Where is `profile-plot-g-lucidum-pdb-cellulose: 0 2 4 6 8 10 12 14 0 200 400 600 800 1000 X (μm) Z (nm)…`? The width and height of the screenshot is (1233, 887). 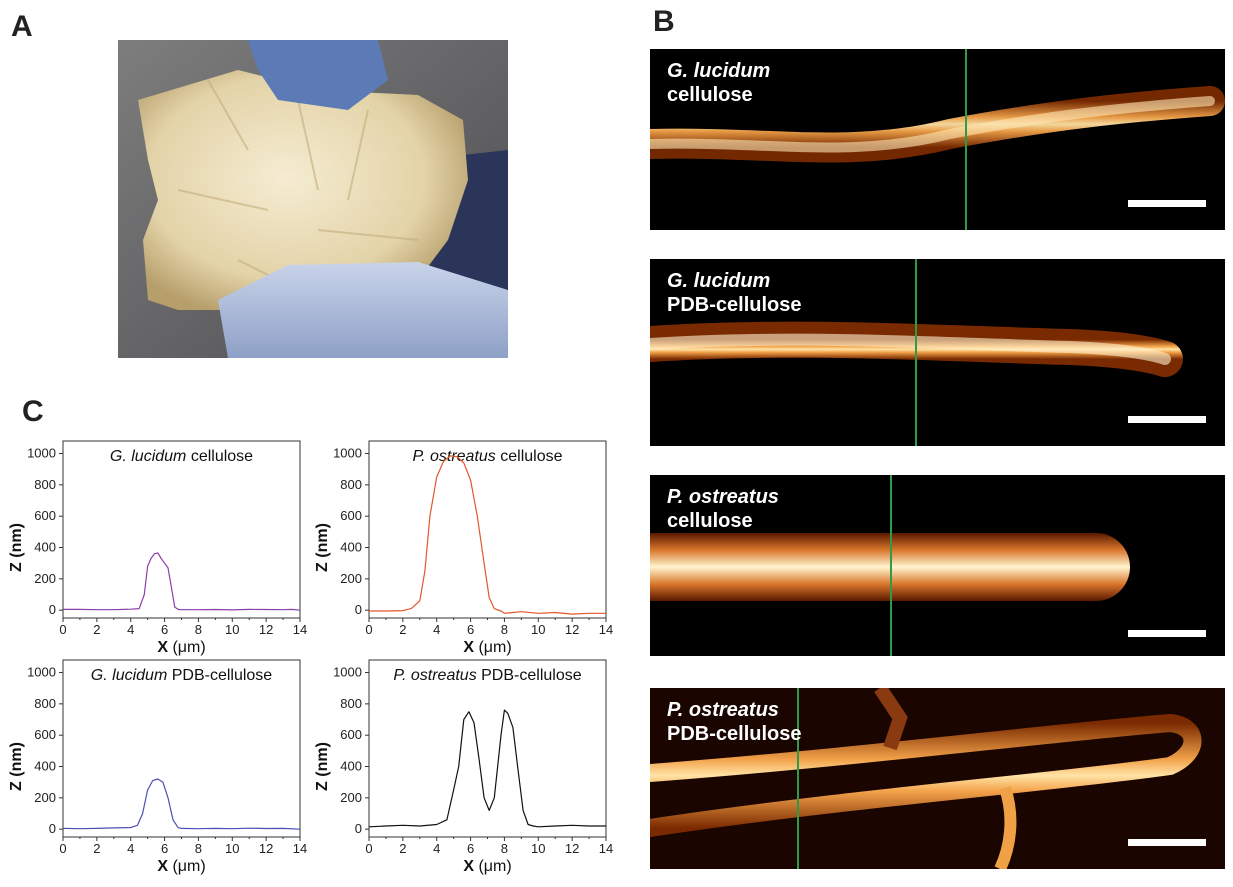 profile-plot-g-lucidum-pdb-cellulose: 0 2 4 6 8 10 12 14 0 200 400 600 800 1000 X (μm) Z (nm)… is located at coordinates (157, 773).